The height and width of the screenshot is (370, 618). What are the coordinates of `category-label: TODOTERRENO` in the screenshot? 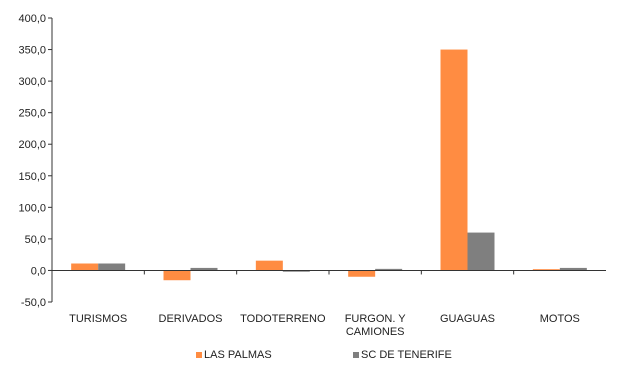 It's located at (283, 319).